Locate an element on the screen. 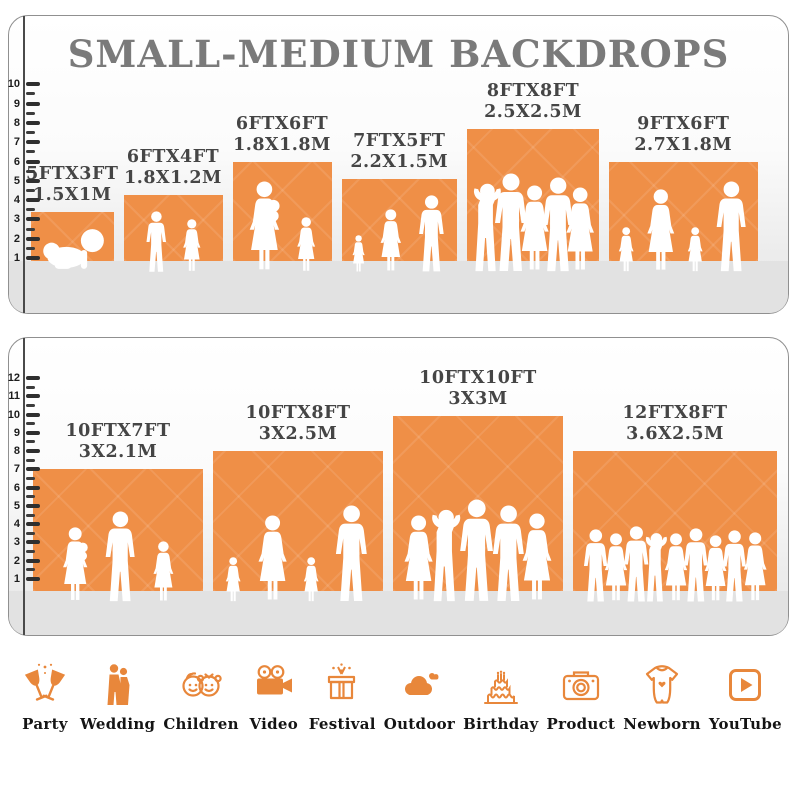 Image resolution: width=800 pixels, height=800 pixels. size-m-text: 3X2.1M is located at coordinates (118, 451).